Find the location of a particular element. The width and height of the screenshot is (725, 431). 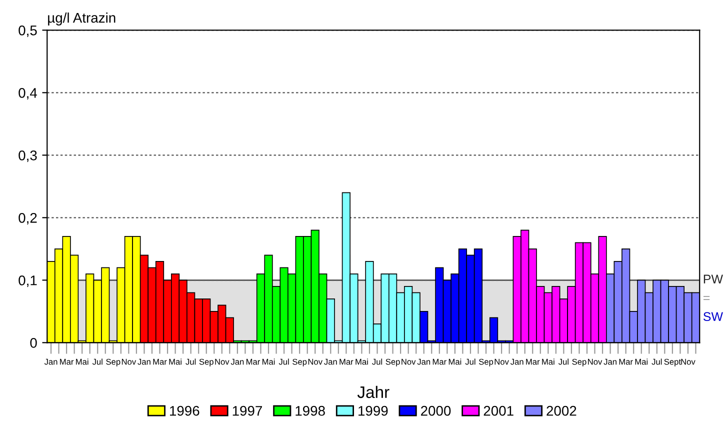

y-axis-title: µg/l Atrazin is located at coordinates (82, 19).